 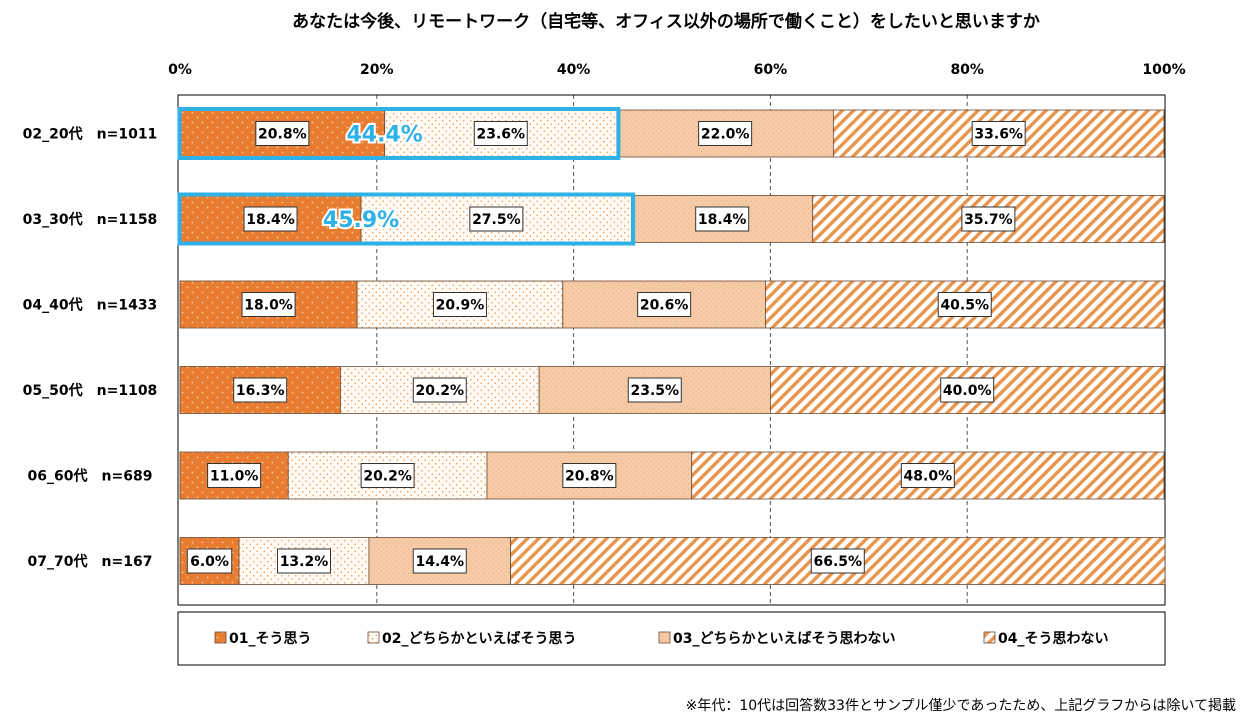 I want to click on legend-frame, so click(x=671, y=638).